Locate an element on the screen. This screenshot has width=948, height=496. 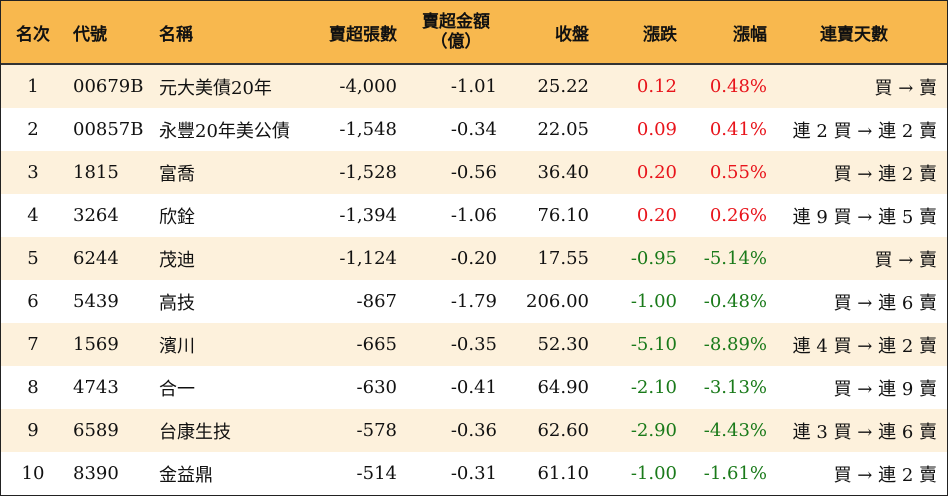
rank-cell: 5 is located at coordinates (33, 258).